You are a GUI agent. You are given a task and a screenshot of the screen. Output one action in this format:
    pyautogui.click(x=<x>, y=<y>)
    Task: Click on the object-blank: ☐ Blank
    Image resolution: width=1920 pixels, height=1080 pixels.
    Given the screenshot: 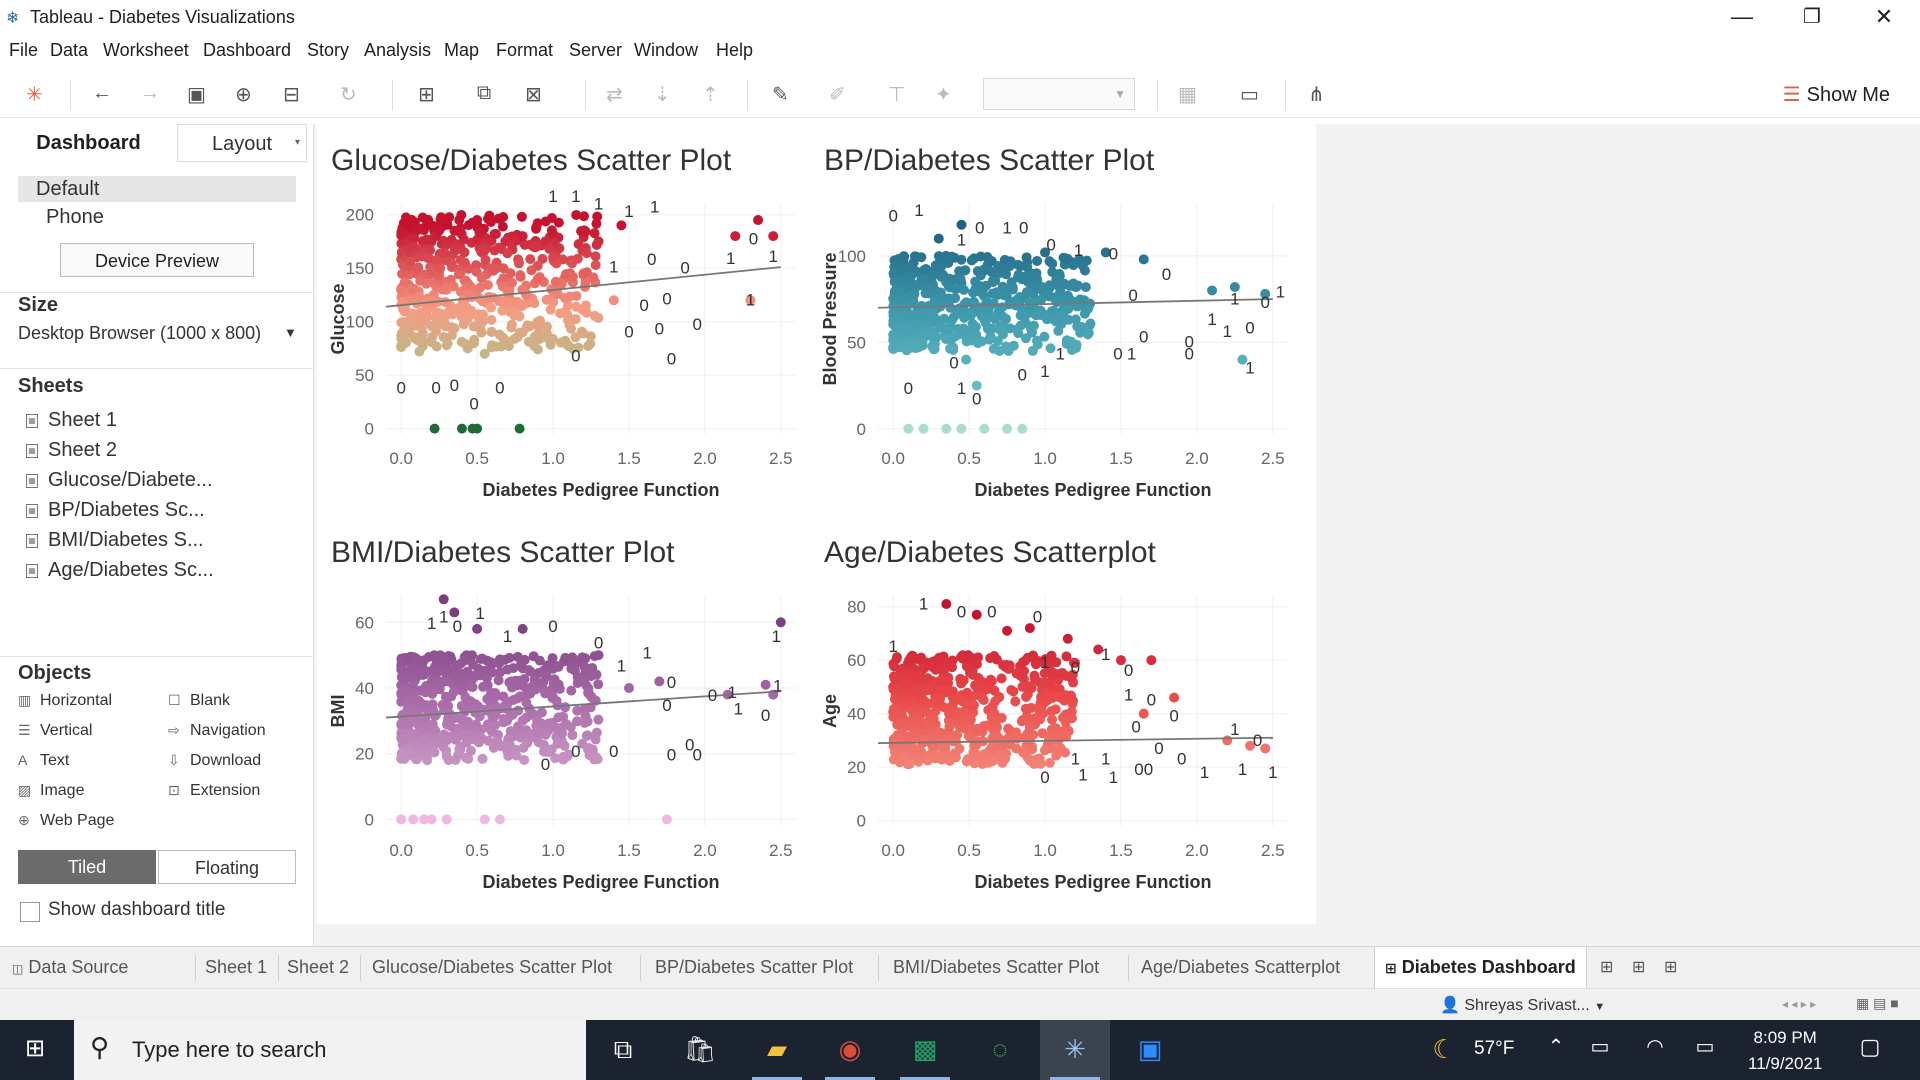 What is the action you would take?
    pyautogui.click(x=199, y=700)
    